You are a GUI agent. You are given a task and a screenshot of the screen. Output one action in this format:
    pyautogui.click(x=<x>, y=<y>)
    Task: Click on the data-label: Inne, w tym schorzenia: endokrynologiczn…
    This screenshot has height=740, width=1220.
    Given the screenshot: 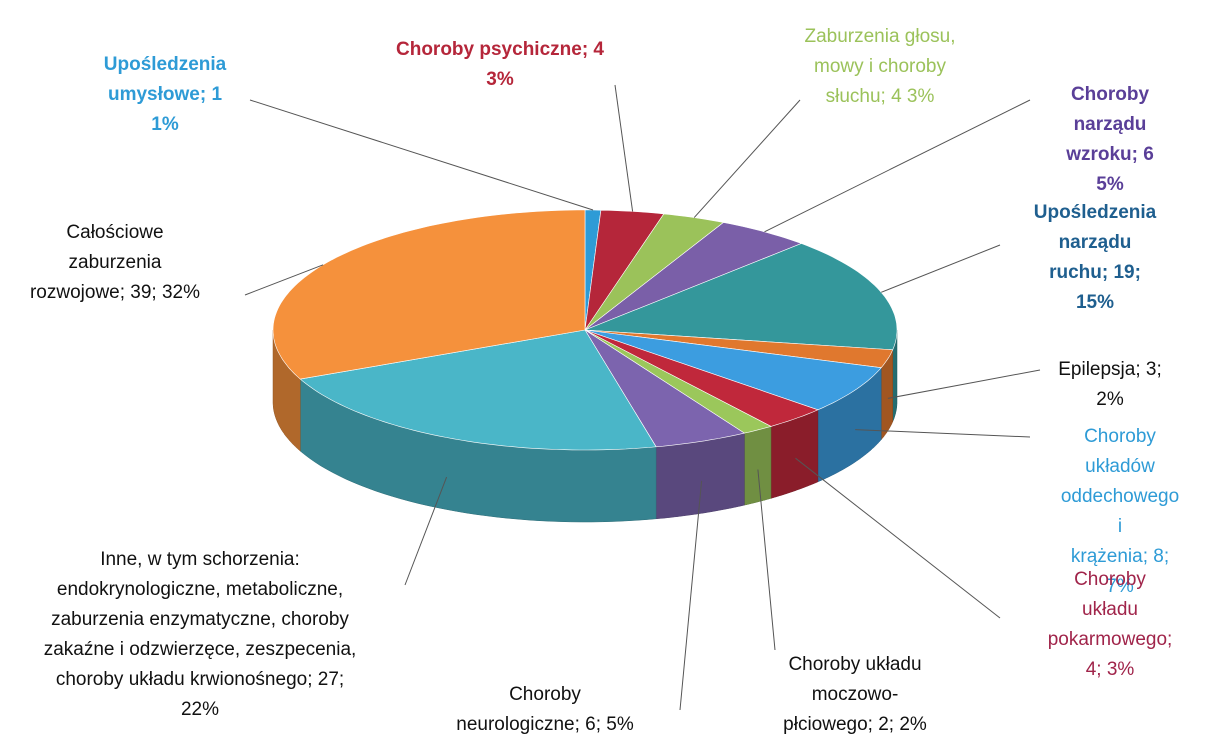 What is the action you would take?
    pyautogui.click(x=200, y=634)
    